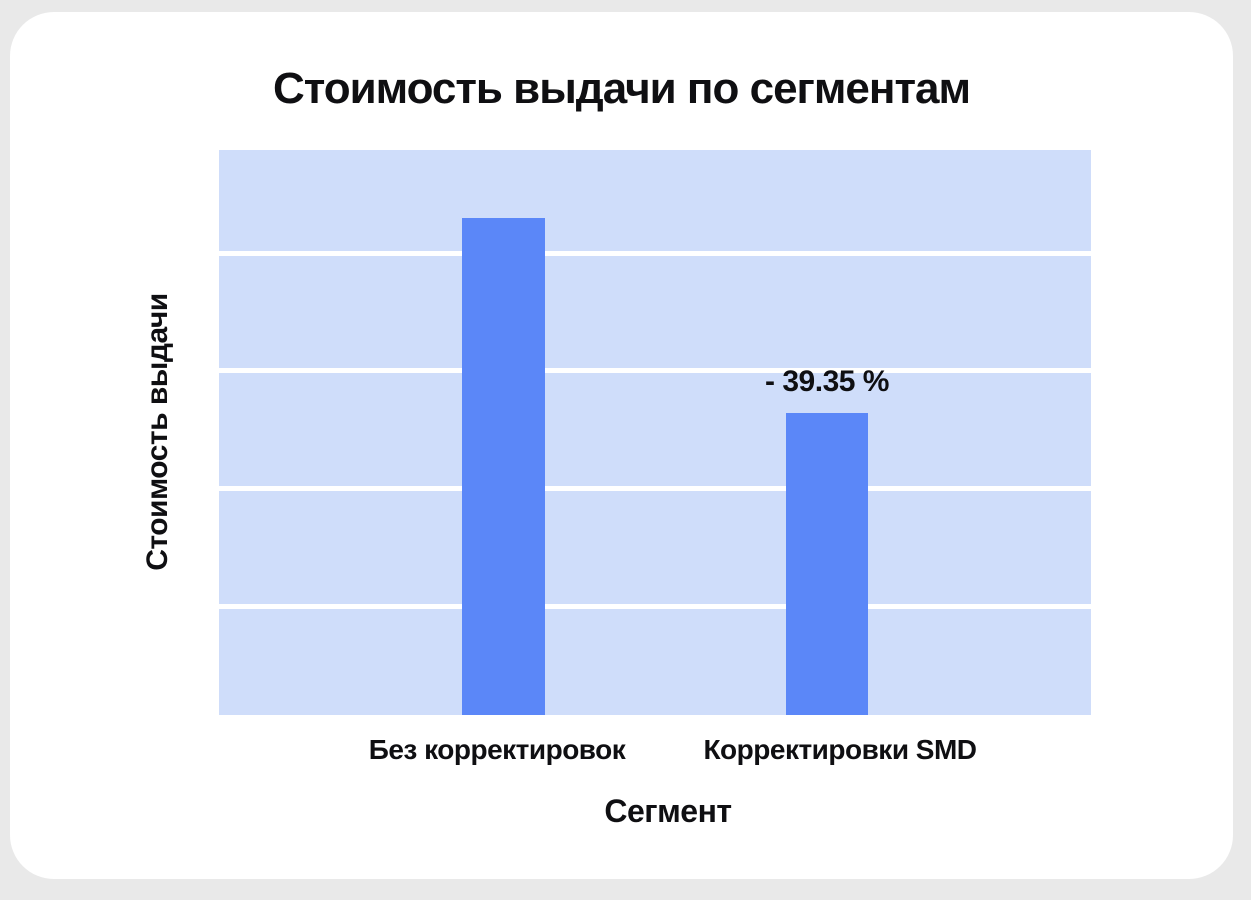 The width and height of the screenshot is (1251, 900). I want to click on bar-korrektirovki-smd, so click(827, 564).